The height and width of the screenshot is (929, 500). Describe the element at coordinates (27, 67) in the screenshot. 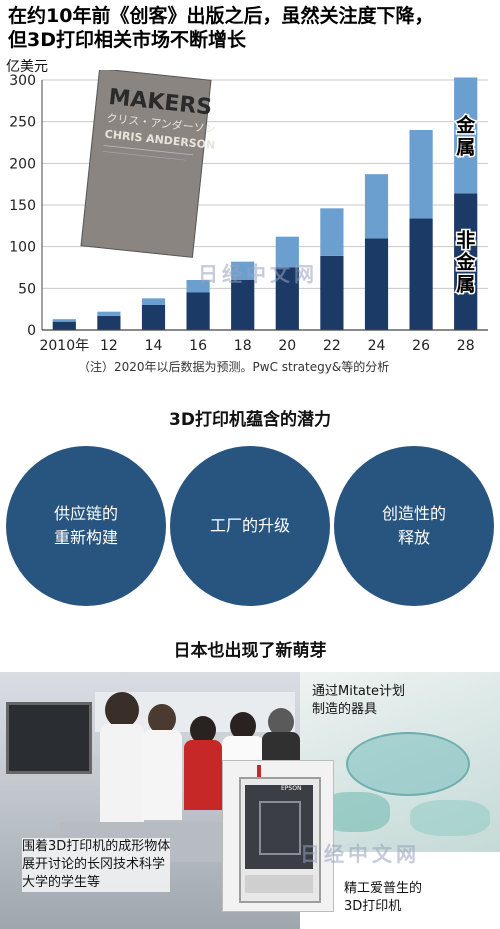

I see `y-axis-unit-label: 亿美元` at that location.